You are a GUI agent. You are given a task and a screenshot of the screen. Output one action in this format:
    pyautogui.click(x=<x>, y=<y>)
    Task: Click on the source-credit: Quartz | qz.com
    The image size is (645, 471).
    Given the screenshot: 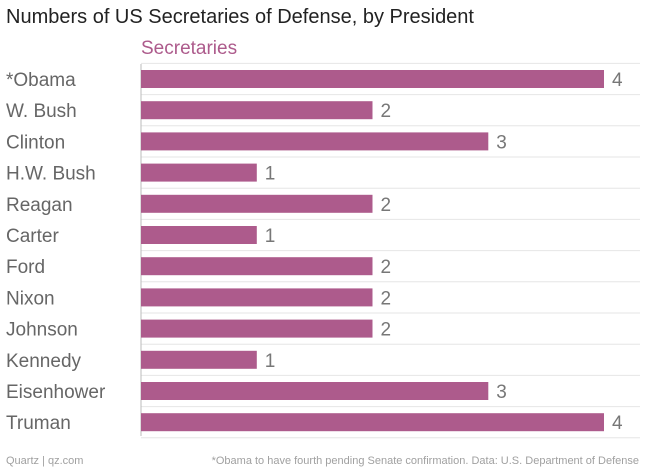 What is the action you would take?
    pyautogui.click(x=45, y=461)
    